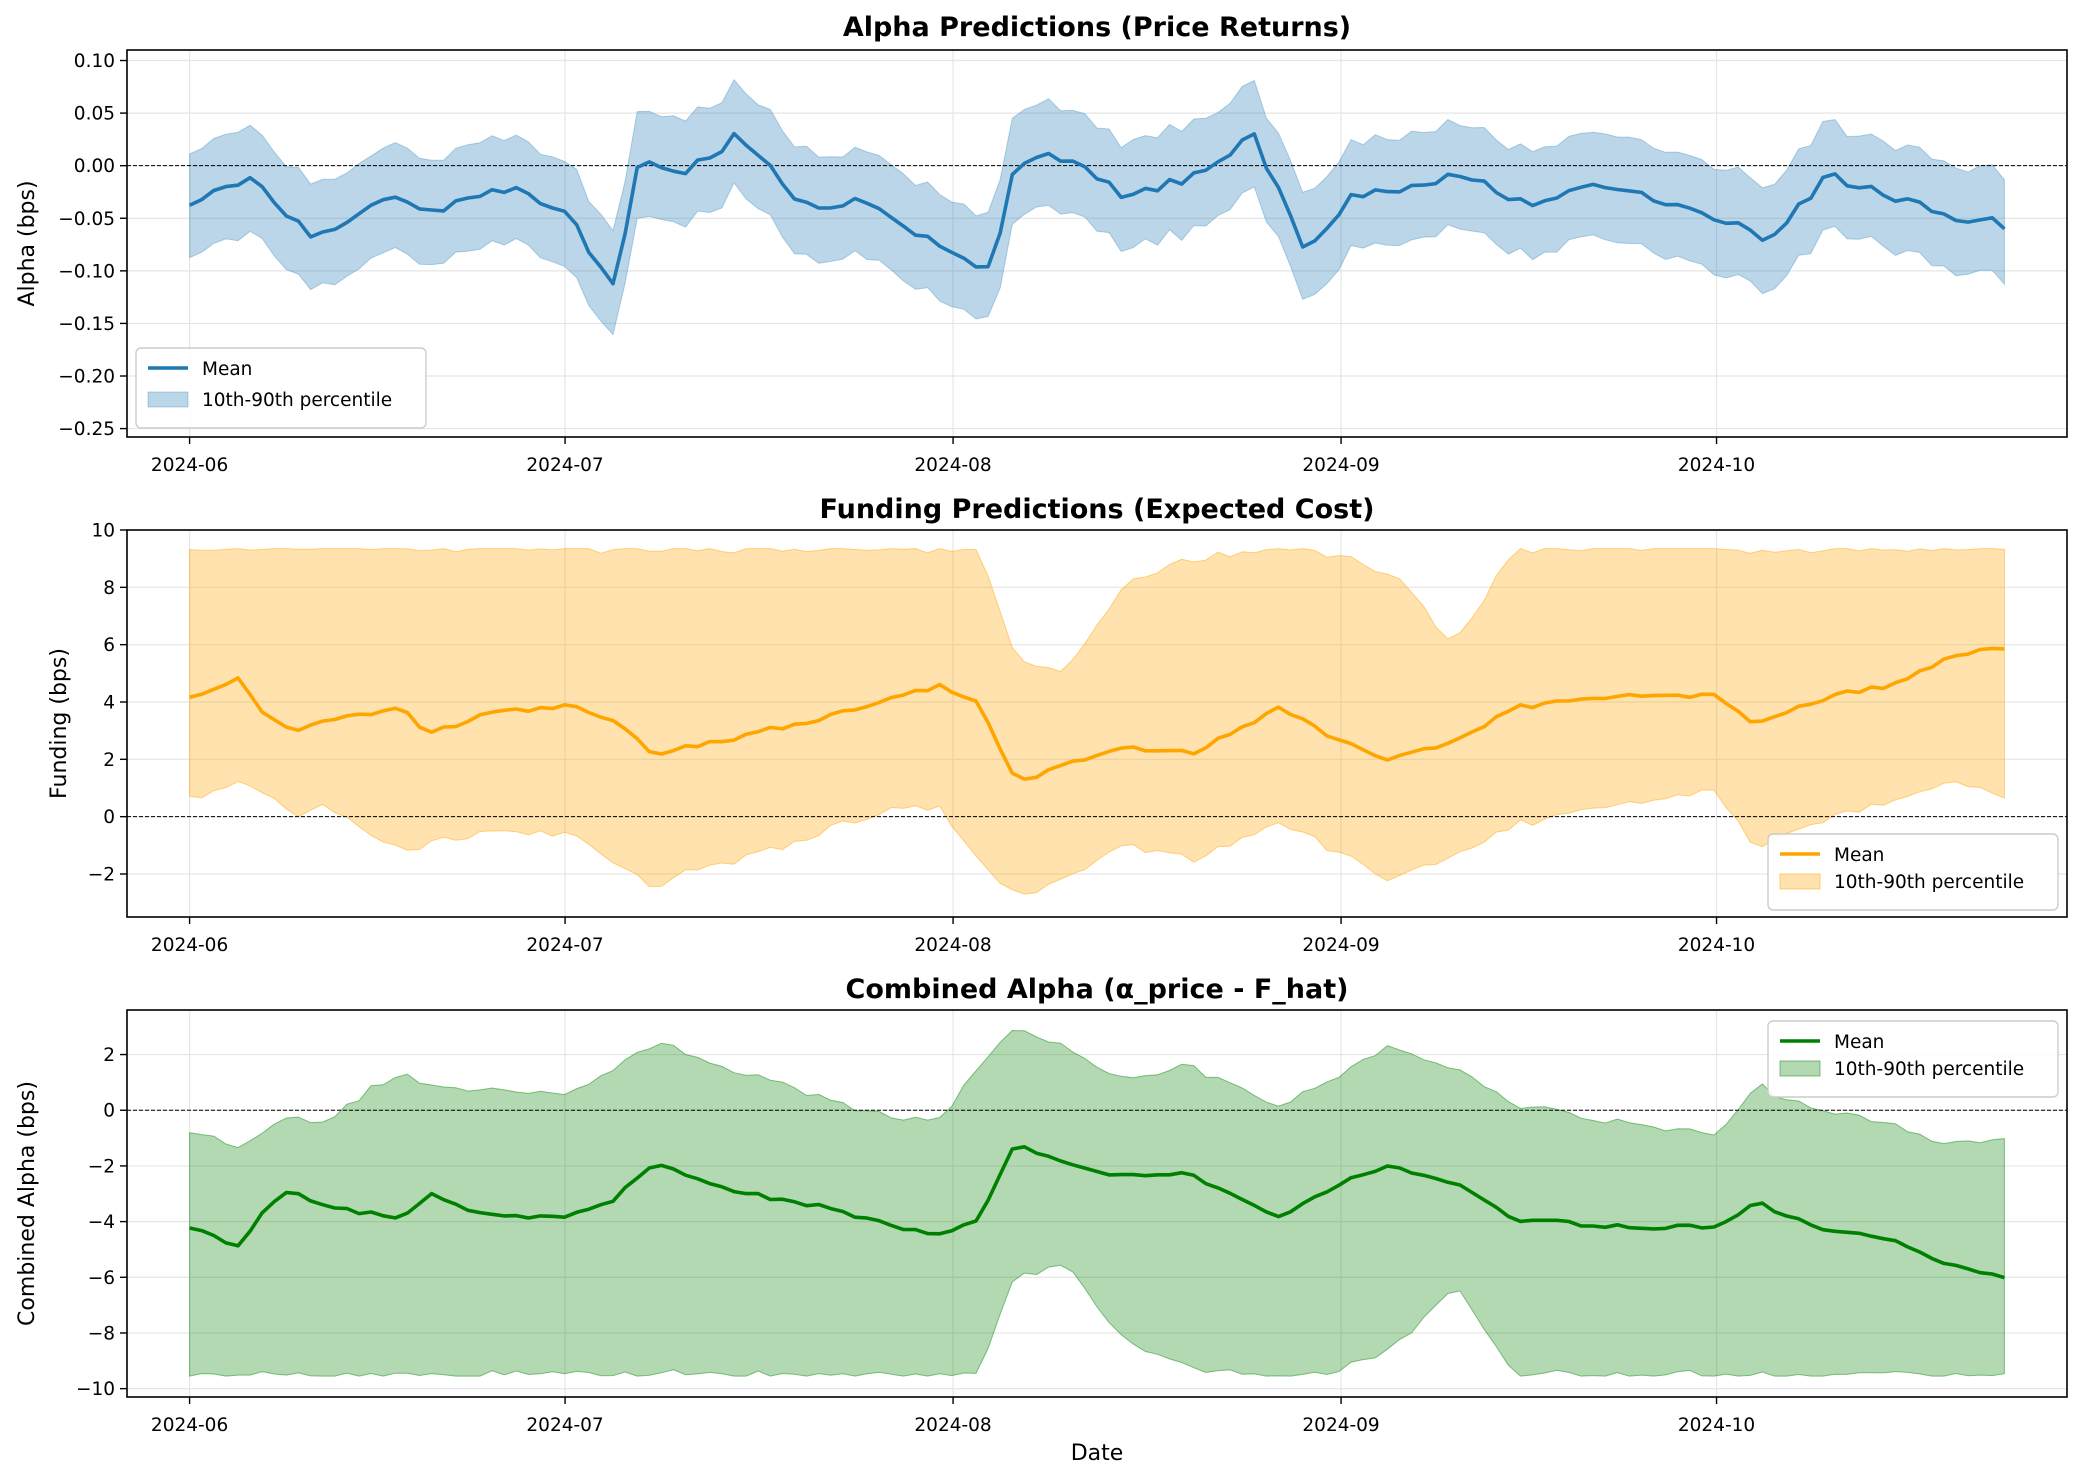  What do you see at coordinates (86, 271) in the screenshot?
I see `y-tick-label: −0.10` at bounding box center [86, 271].